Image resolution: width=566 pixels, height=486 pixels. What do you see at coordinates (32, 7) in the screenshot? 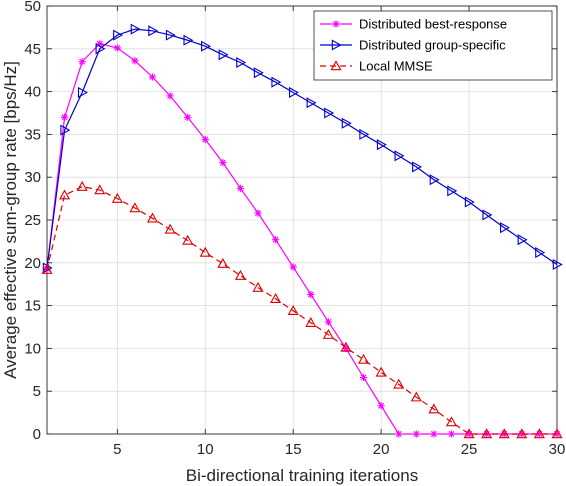
I see `y-tick-label: 50` at bounding box center [32, 7].